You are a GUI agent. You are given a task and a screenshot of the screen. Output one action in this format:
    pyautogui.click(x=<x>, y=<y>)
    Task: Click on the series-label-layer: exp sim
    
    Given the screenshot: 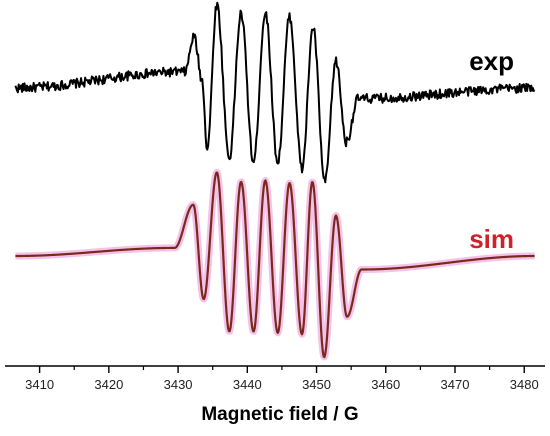 What is the action you would take?
    pyautogui.click(x=491, y=150)
    